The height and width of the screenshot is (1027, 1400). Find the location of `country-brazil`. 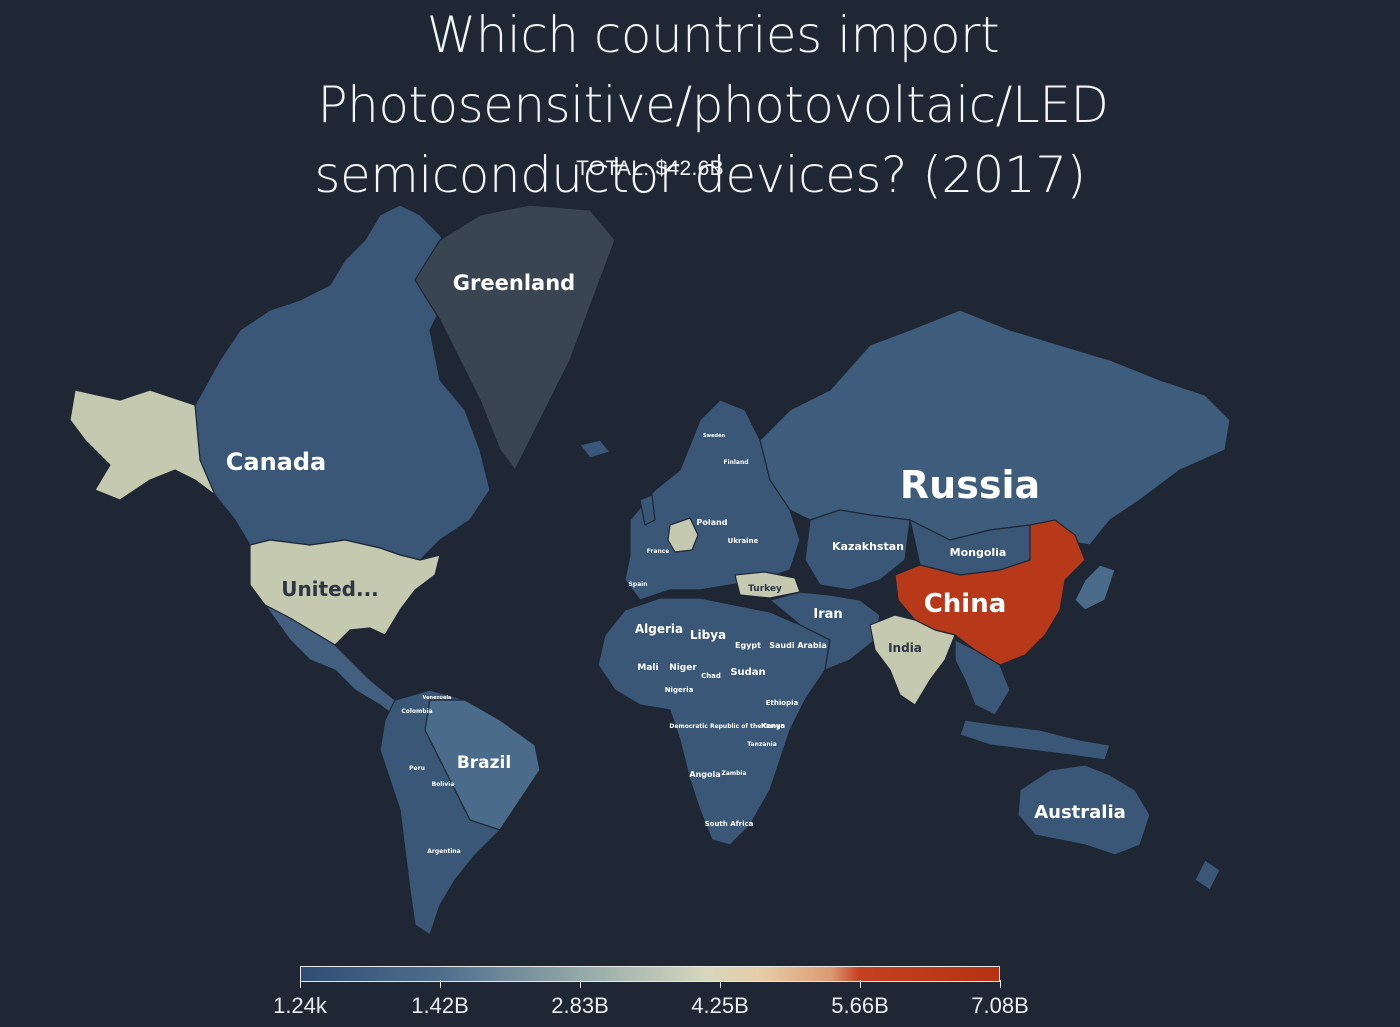

country-brazil is located at coordinates (482, 765).